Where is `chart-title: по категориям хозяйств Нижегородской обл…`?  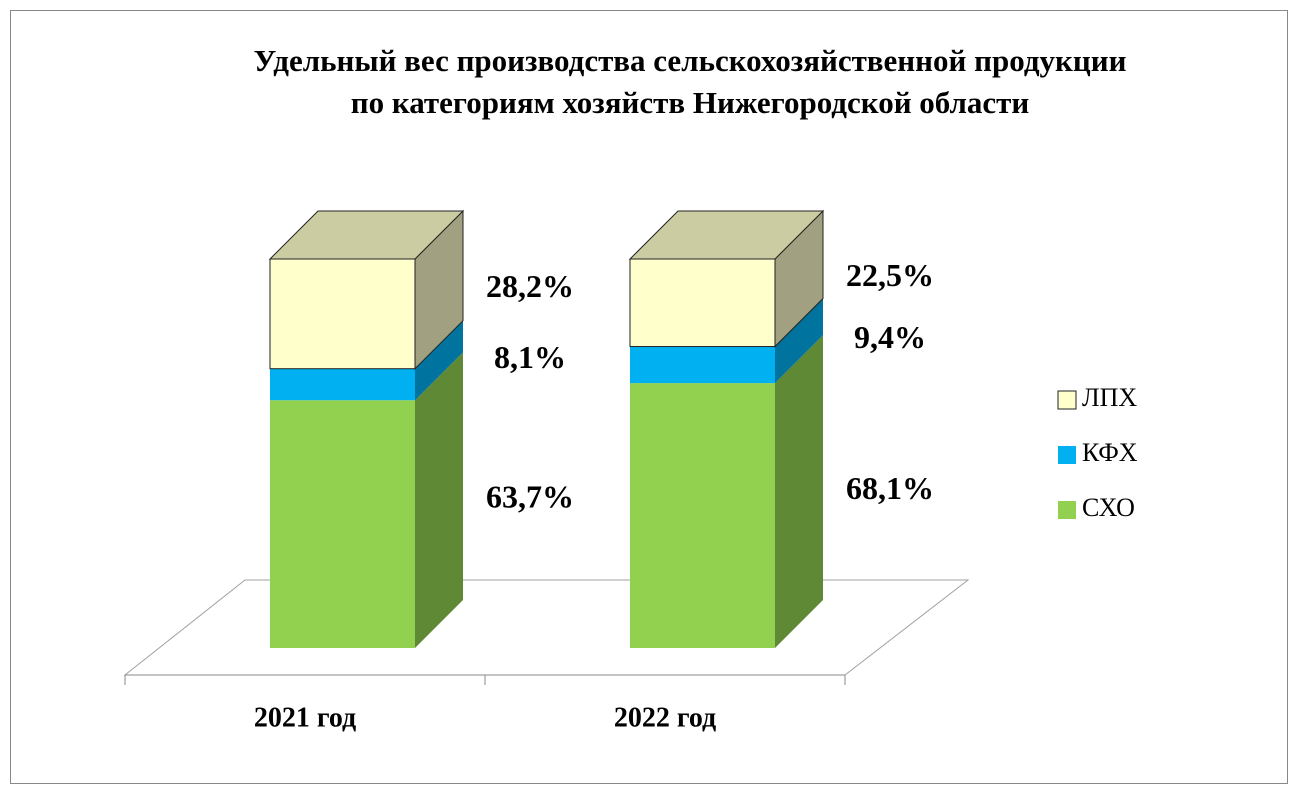
chart-title: по категориям хозяйств Нижегородской обл… is located at coordinates (690, 102).